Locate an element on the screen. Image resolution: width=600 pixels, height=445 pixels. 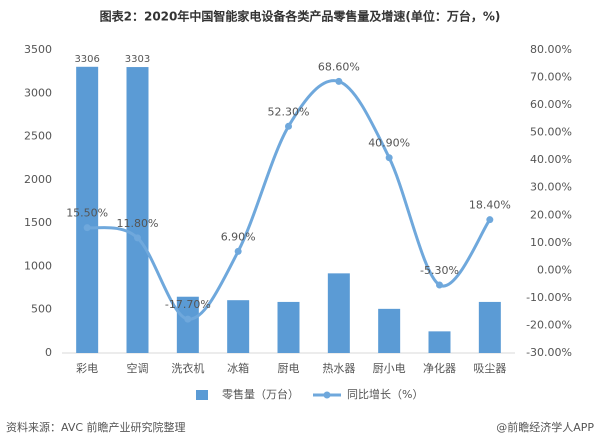
line-value-label: 11.80% is located at coordinates (138, 223).